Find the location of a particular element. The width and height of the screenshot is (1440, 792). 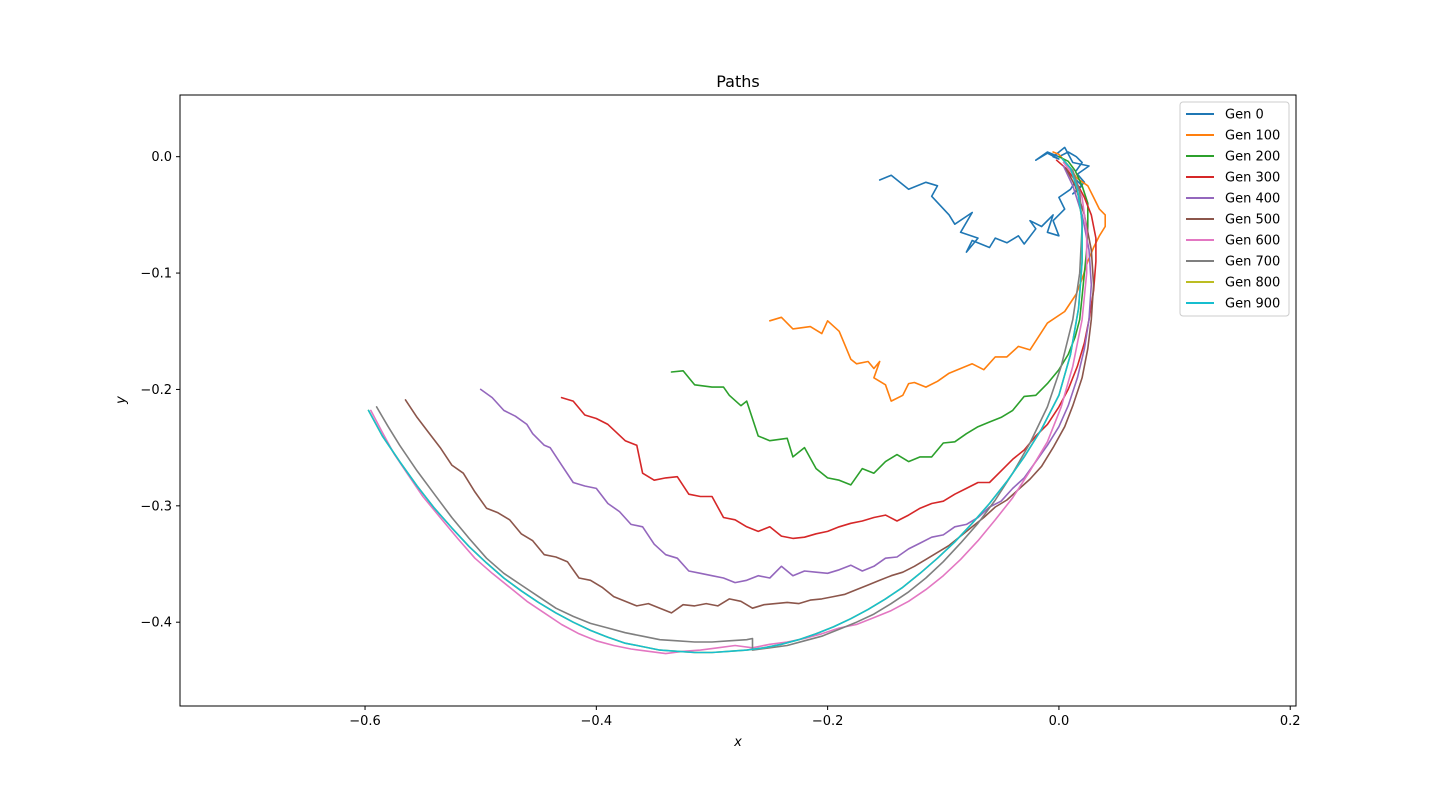

chart-title: Paths is located at coordinates (737, 81).